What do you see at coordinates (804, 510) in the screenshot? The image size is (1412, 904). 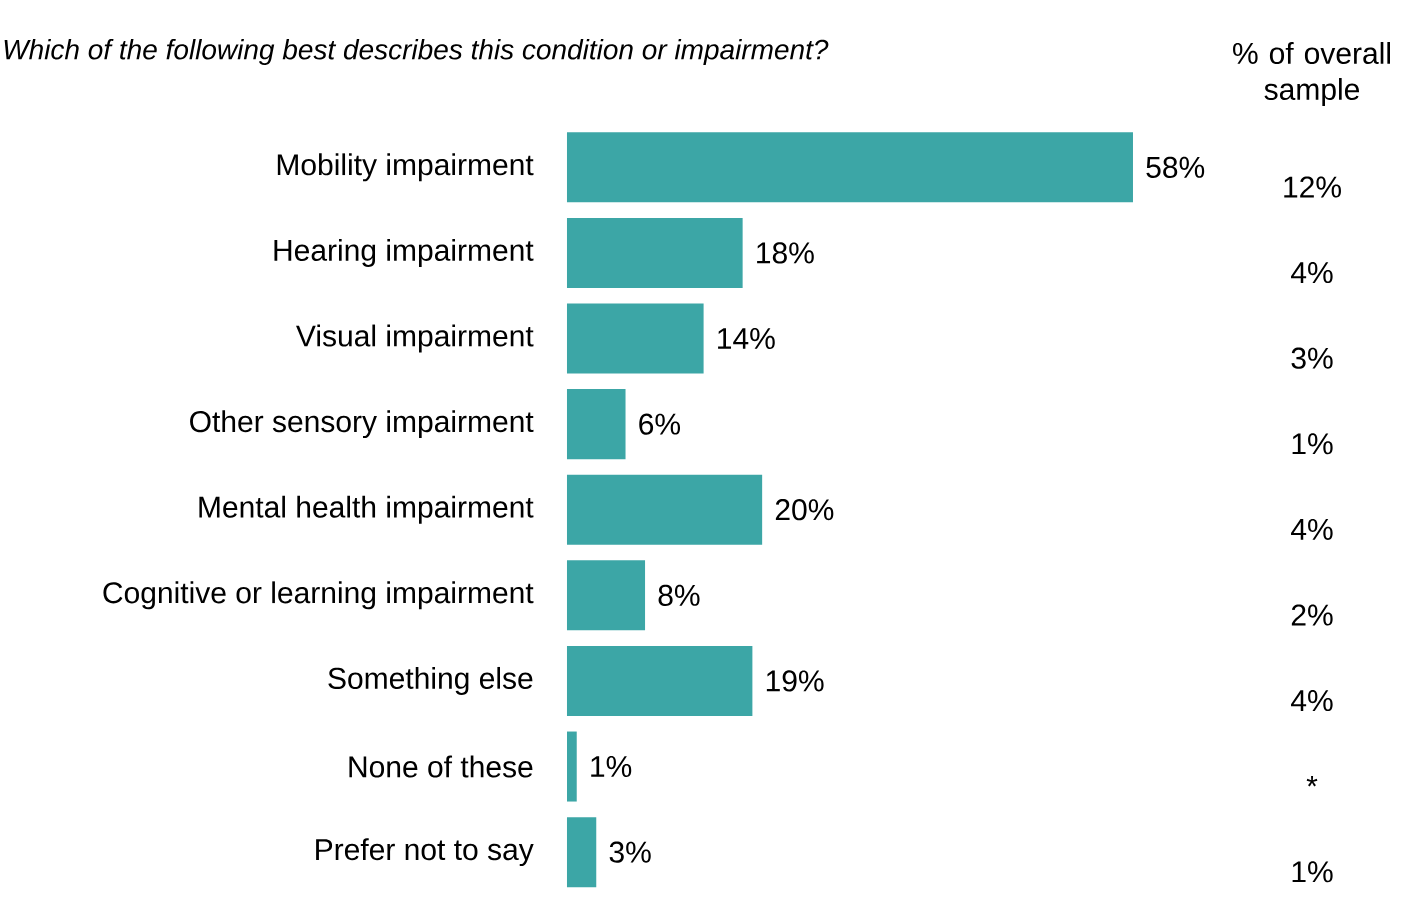 I see `data-label: 20%` at bounding box center [804, 510].